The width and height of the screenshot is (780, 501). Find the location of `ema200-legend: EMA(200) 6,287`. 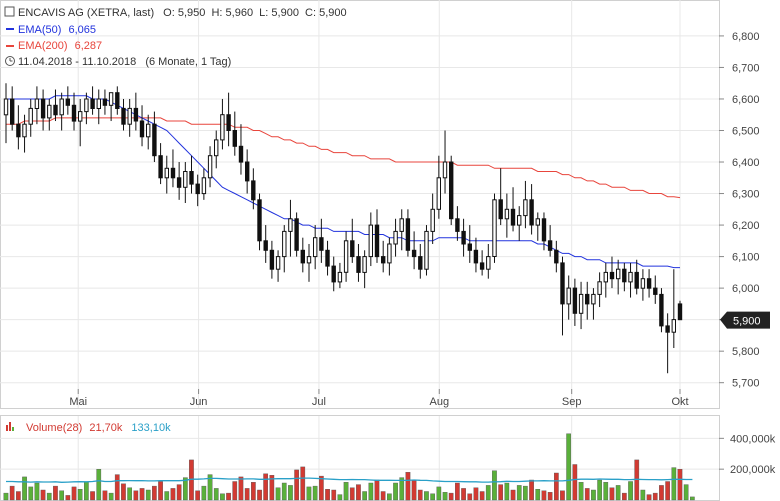

ema200-legend: EMA(200) 6,287 is located at coordinates (60, 46).